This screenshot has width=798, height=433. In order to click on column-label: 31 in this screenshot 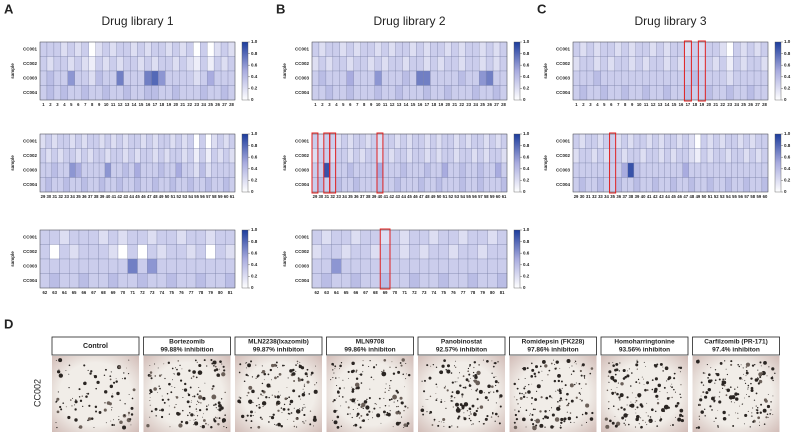, I will do `click(54, 196)`.